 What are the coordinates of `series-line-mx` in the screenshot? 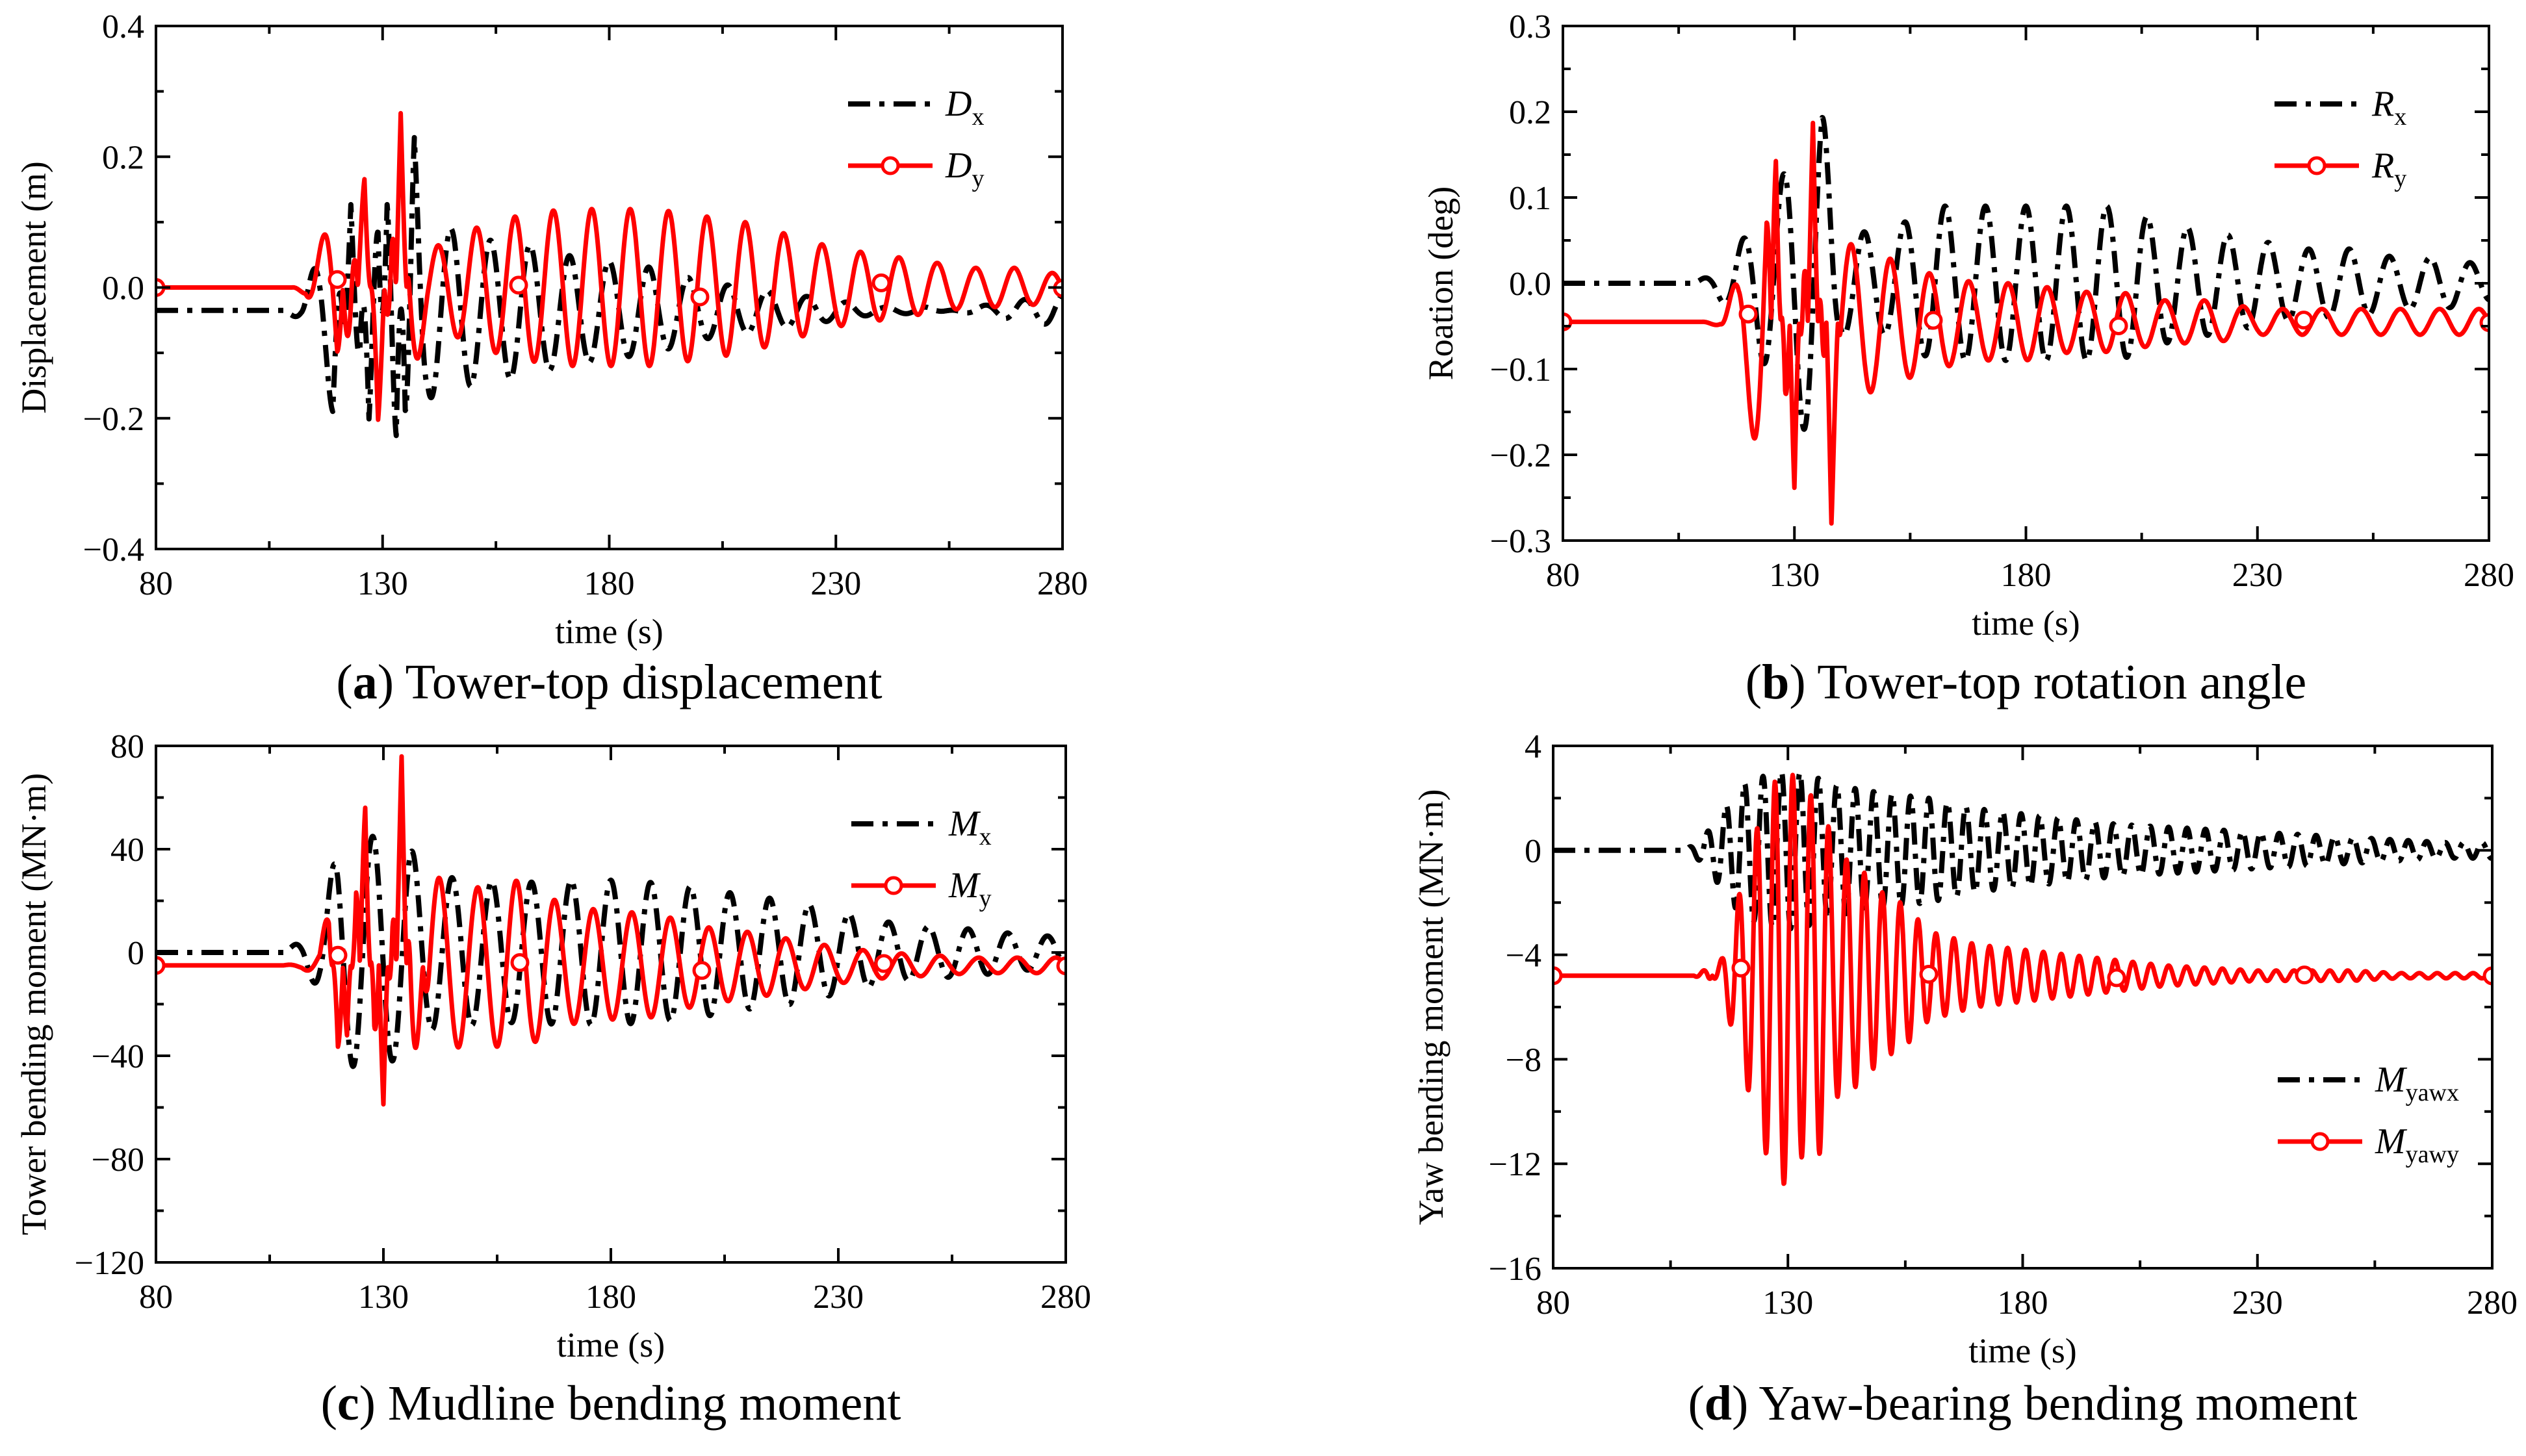 It's located at (611, 952).